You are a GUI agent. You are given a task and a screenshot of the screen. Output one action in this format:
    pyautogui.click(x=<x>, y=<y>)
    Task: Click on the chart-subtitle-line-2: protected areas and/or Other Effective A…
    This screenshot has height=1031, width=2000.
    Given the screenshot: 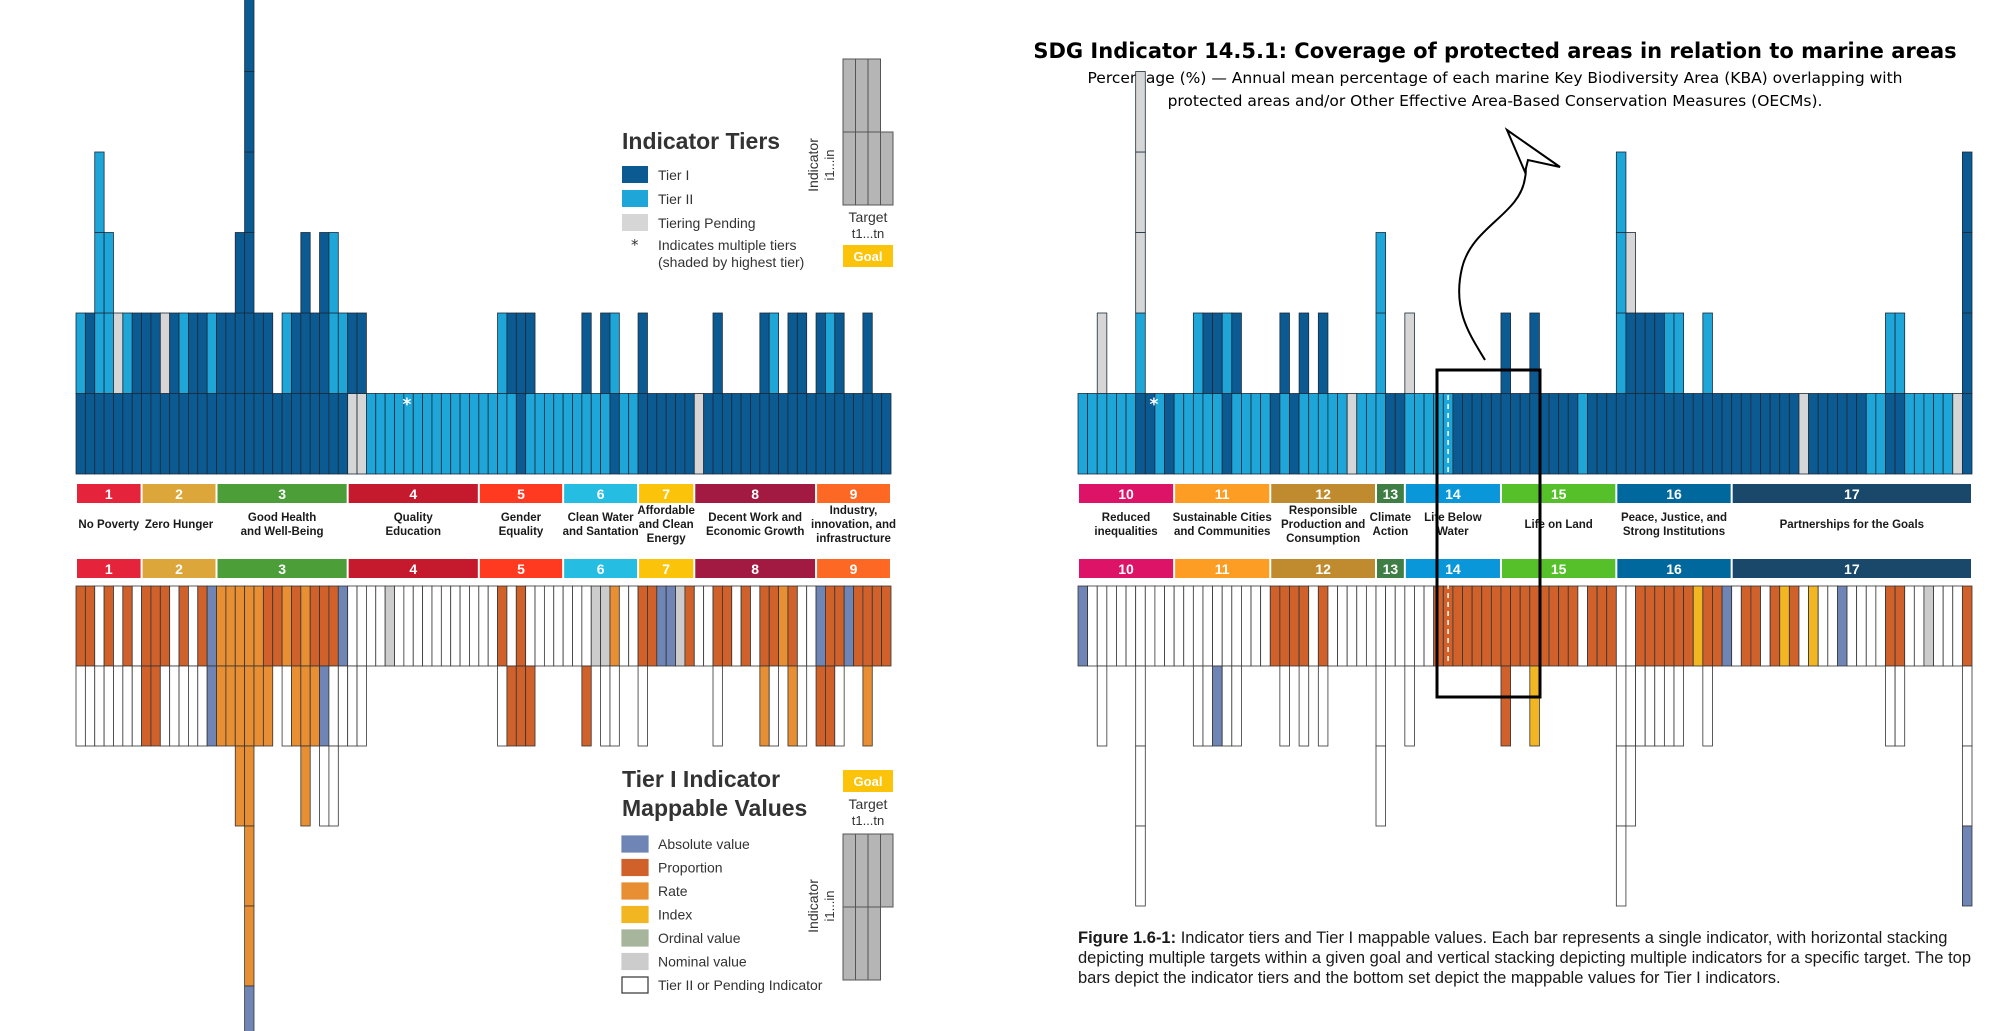 What is the action you would take?
    pyautogui.click(x=1495, y=101)
    